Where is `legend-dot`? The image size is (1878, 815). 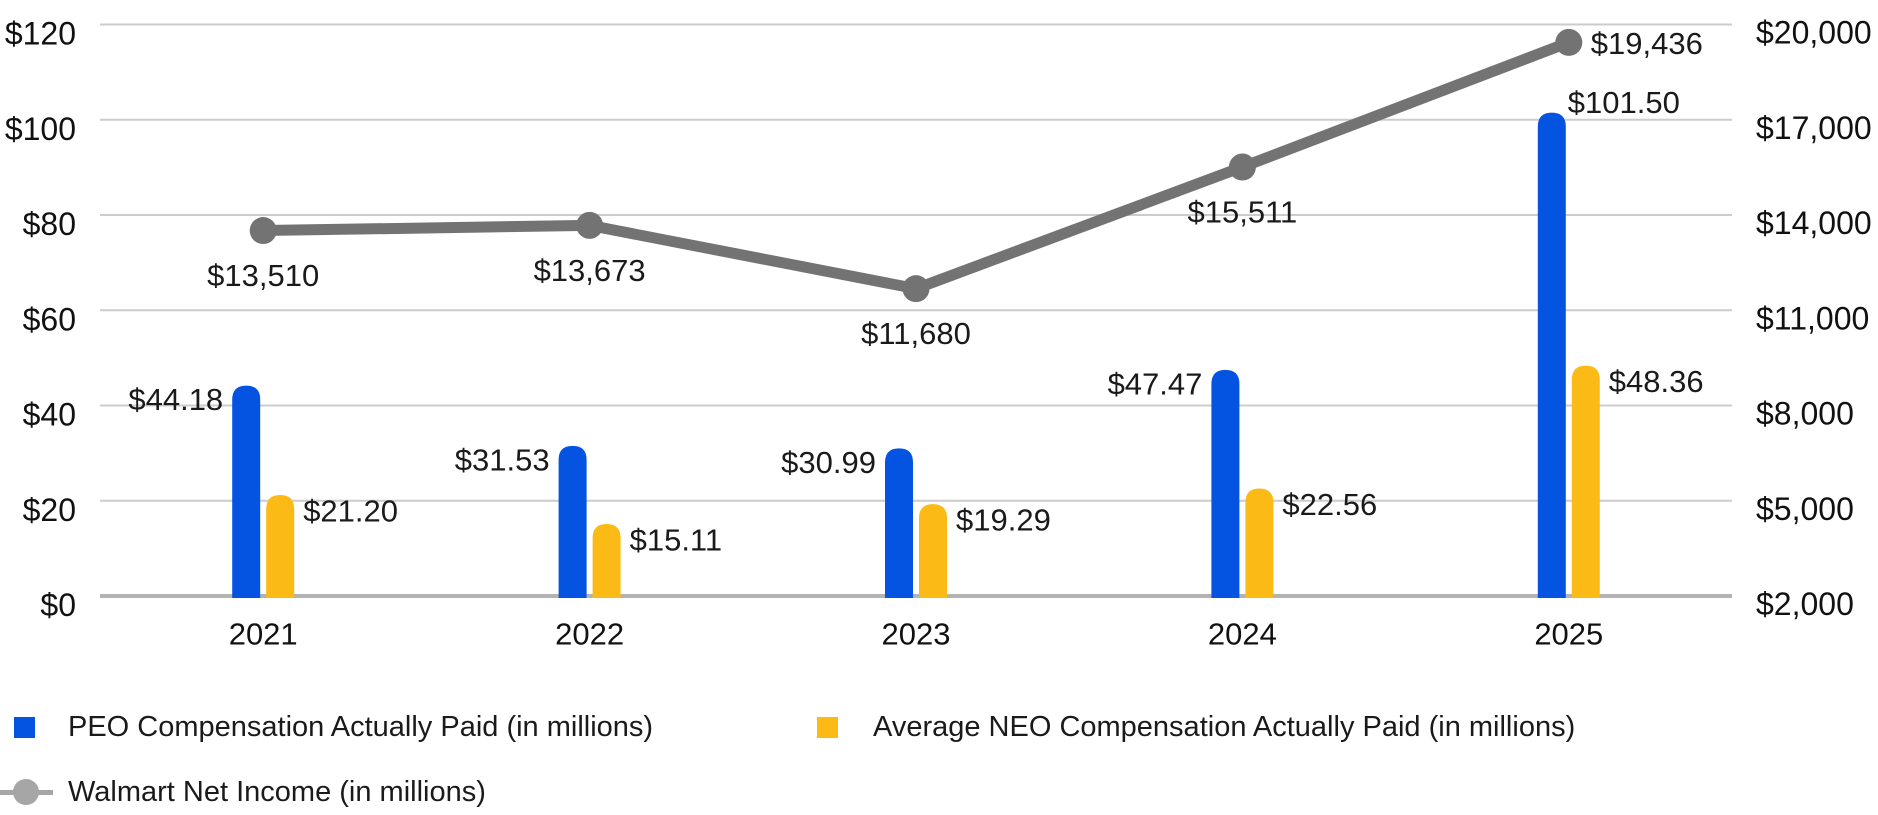 legend-dot is located at coordinates (26, 792).